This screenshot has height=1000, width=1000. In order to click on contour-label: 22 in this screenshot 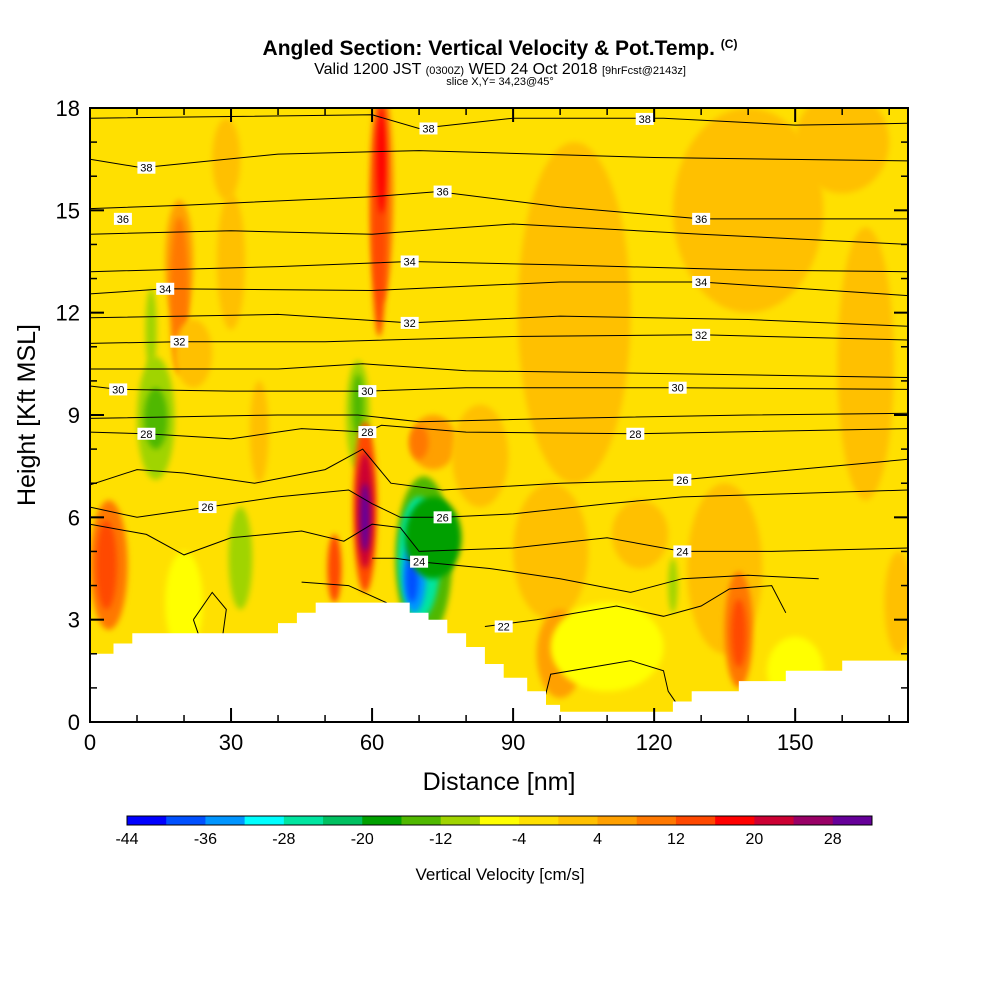, I will do `click(503, 626)`.